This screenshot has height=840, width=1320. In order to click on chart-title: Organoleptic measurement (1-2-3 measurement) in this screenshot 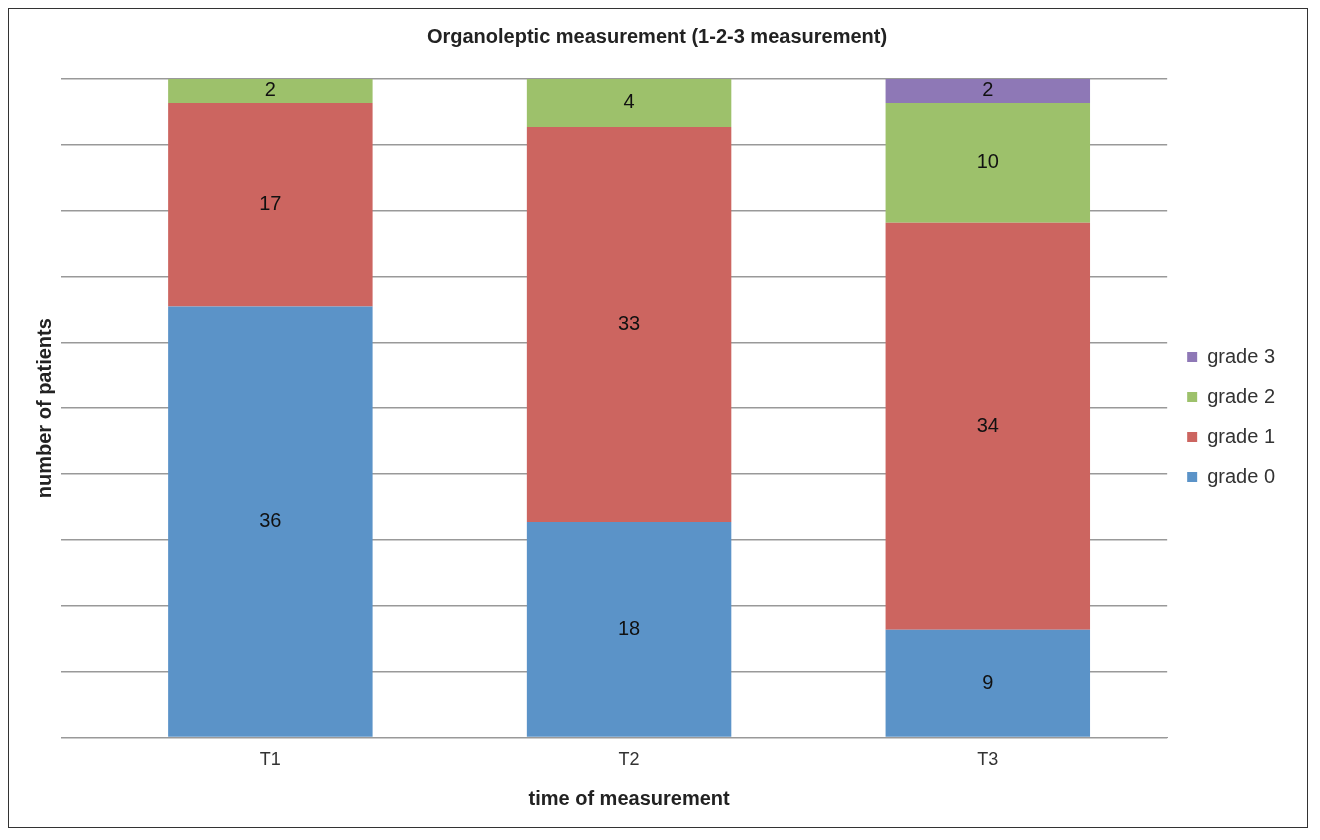, I will do `click(657, 35)`.